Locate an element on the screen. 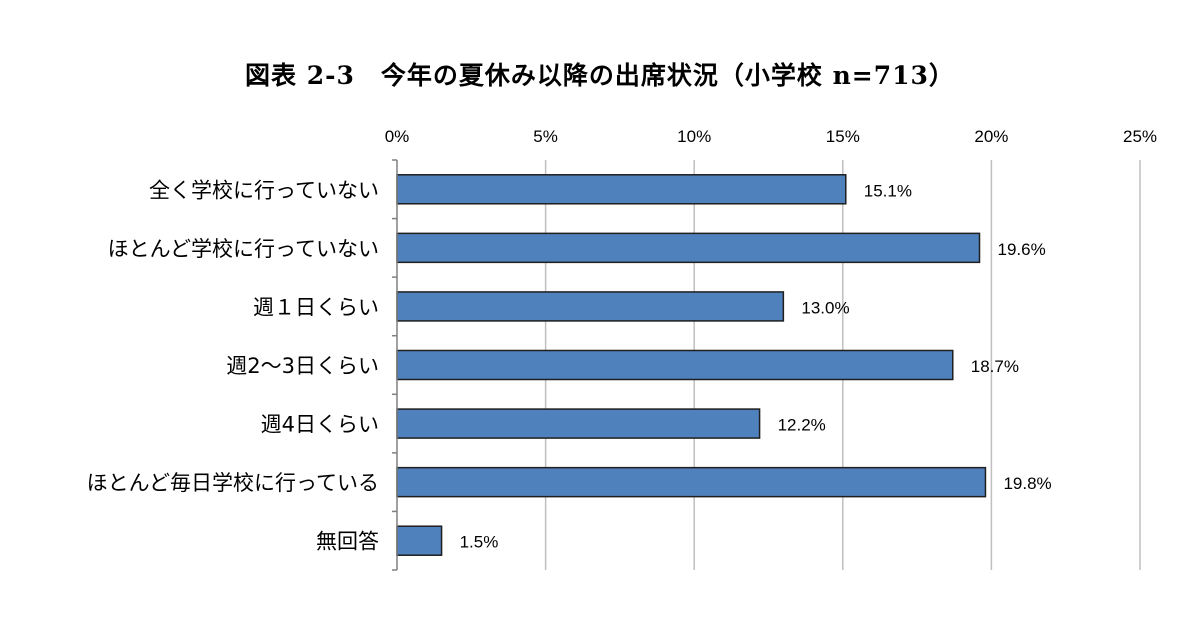 The image size is (1200, 630). category-label: 無回答 is located at coordinates (347, 542).